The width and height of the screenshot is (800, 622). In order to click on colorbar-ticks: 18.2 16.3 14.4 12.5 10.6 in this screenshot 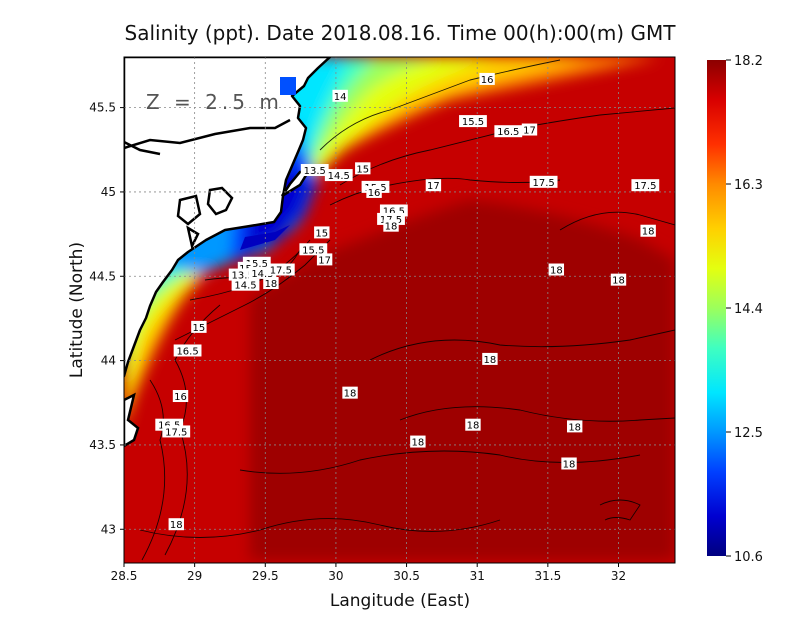, I will do `click(744, 309)`.